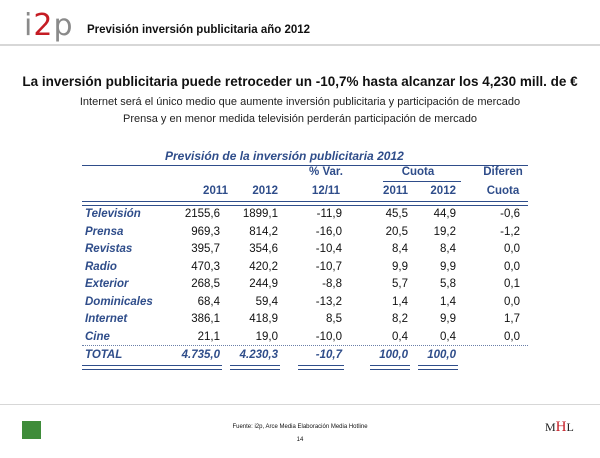 This screenshot has width=600, height=458. I want to click on total-cuota-2012: 100,0, so click(441, 355).